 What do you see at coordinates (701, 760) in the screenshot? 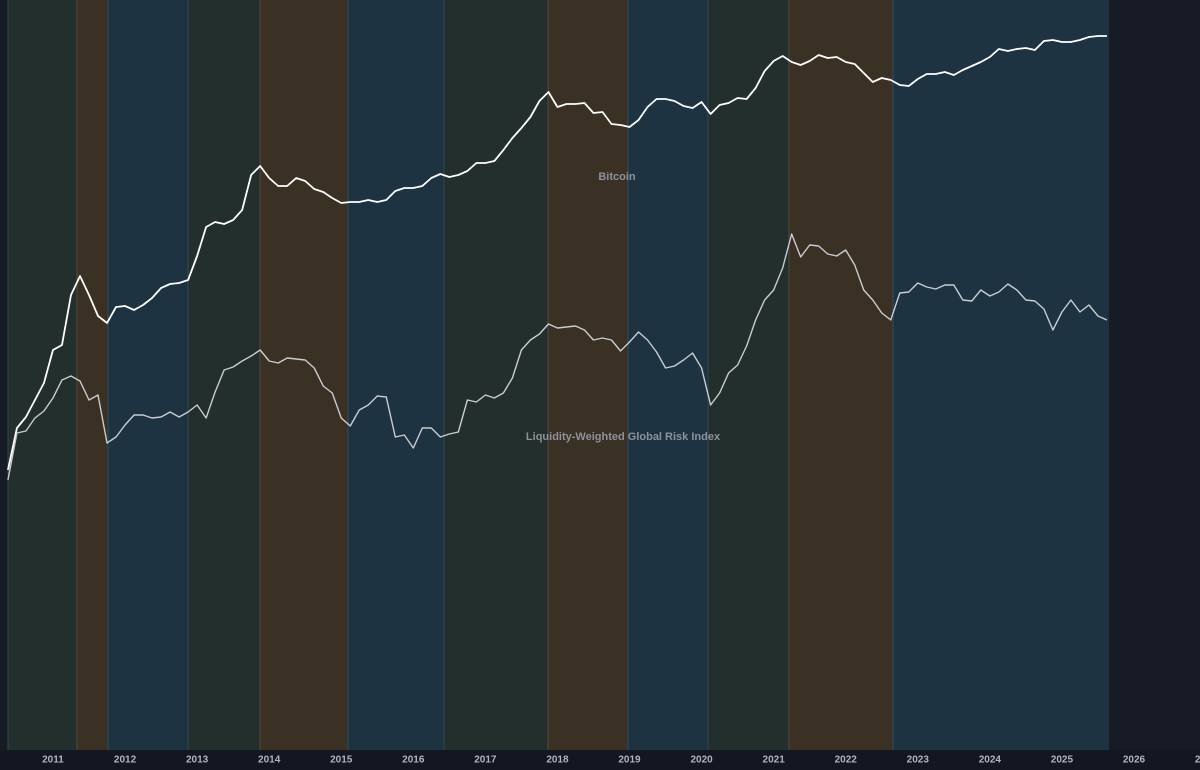
I see `x-tick-label: 2020` at bounding box center [701, 760].